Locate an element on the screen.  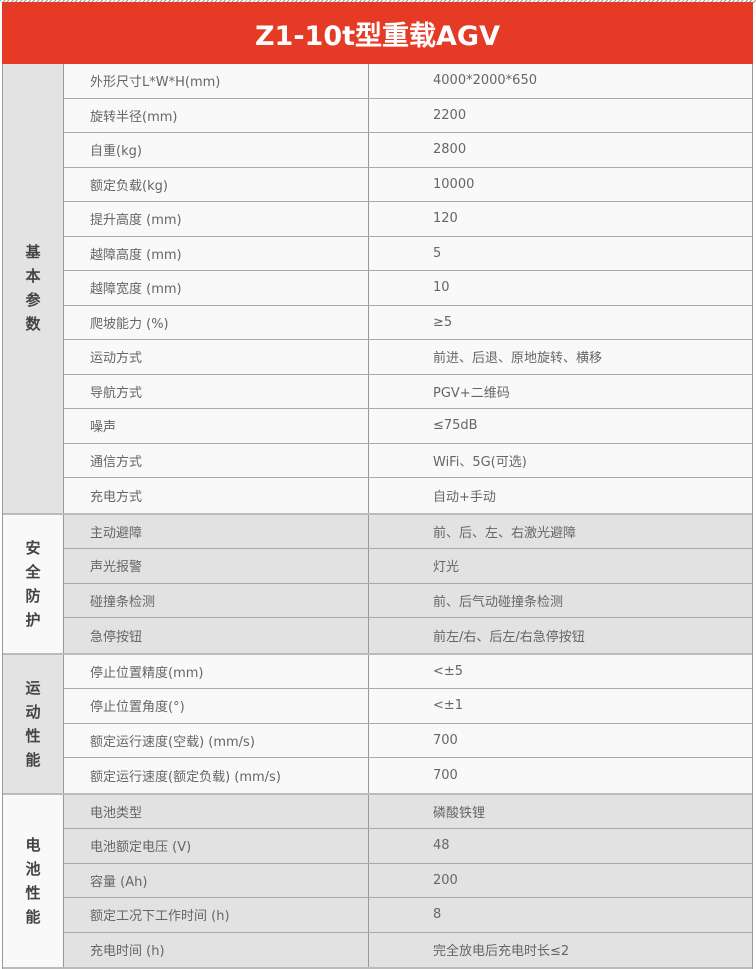
param-name: 碰撞条检测 is located at coordinates (216, 601).